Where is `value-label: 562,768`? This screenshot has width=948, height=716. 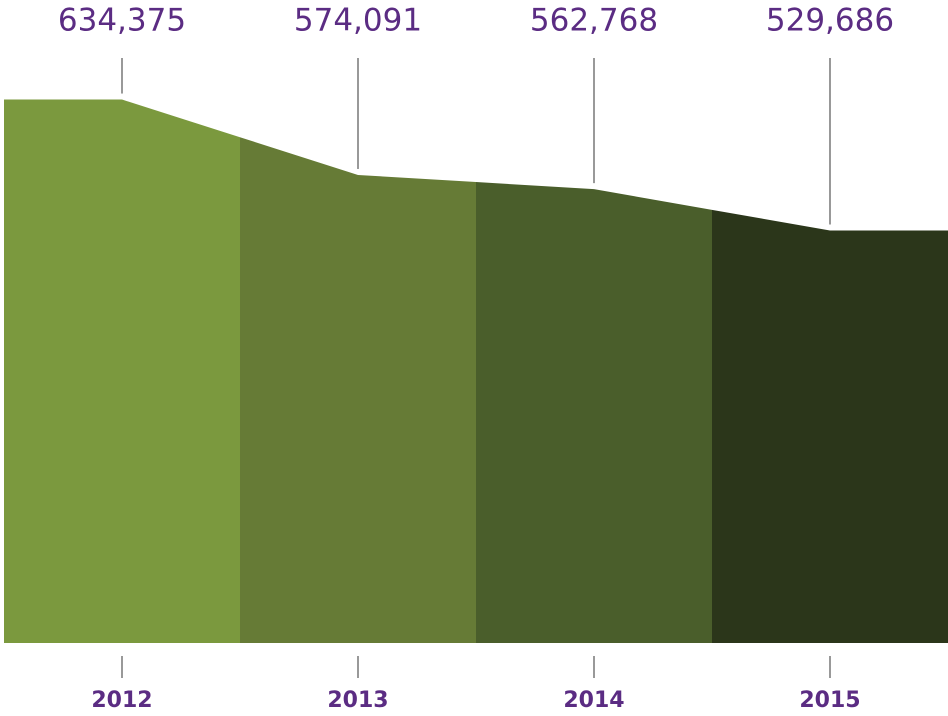
value-label: 562,768 is located at coordinates (594, 21).